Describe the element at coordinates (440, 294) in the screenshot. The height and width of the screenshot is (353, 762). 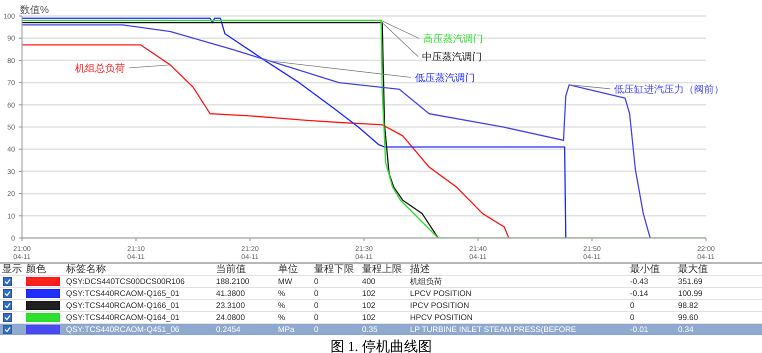
I see `text: LPCV POSITION` at that location.